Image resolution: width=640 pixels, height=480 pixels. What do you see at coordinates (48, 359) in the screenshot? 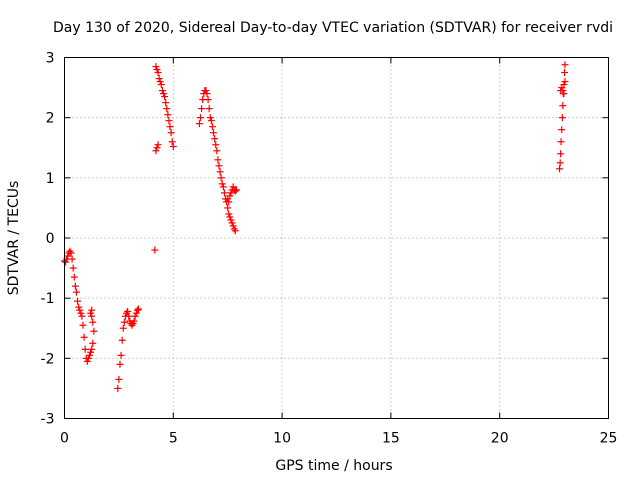
I see `y-tick-label: -2` at bounding box center [48, 359].